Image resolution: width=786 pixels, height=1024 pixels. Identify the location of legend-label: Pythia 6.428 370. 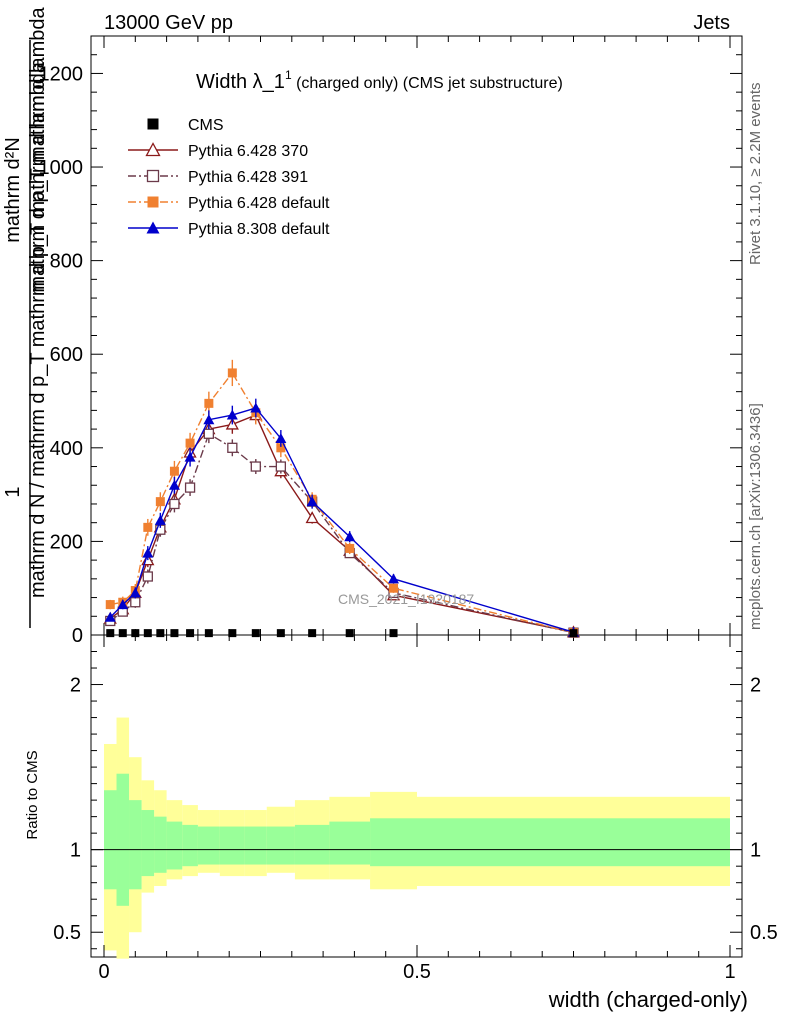
(248, 151).